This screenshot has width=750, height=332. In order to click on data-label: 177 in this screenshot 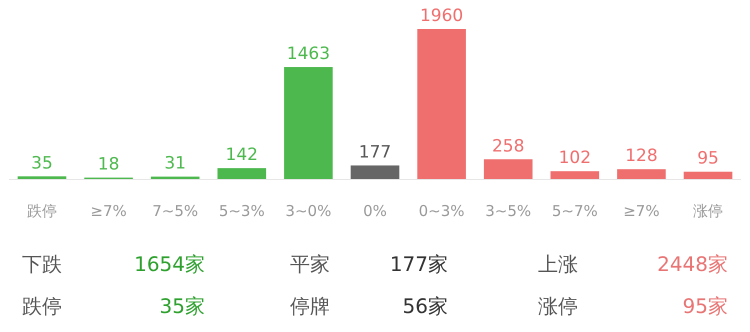, I will do `click(375, 152)`.